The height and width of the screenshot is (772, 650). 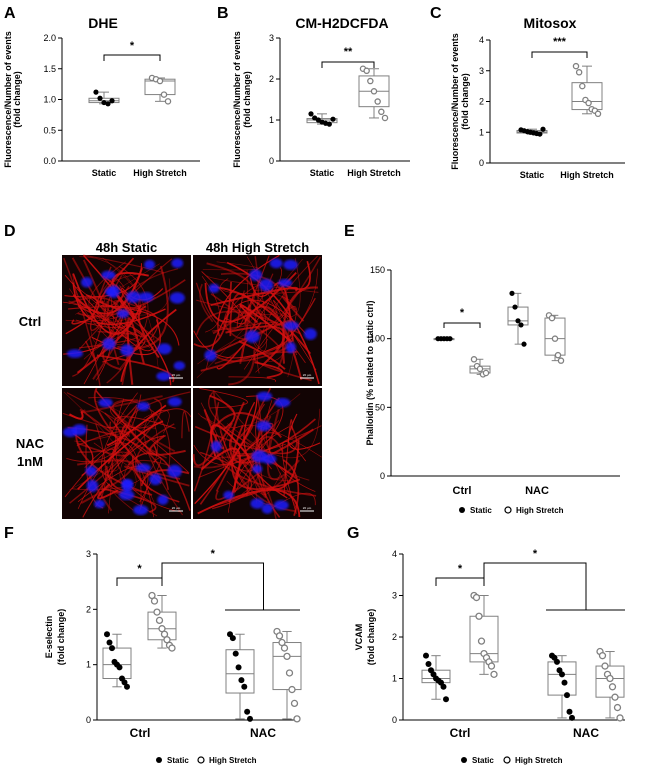 What do you see at coordinates (562, 678) in the screenshot?
I see `box-iqr` at bounding box center [562, 678].